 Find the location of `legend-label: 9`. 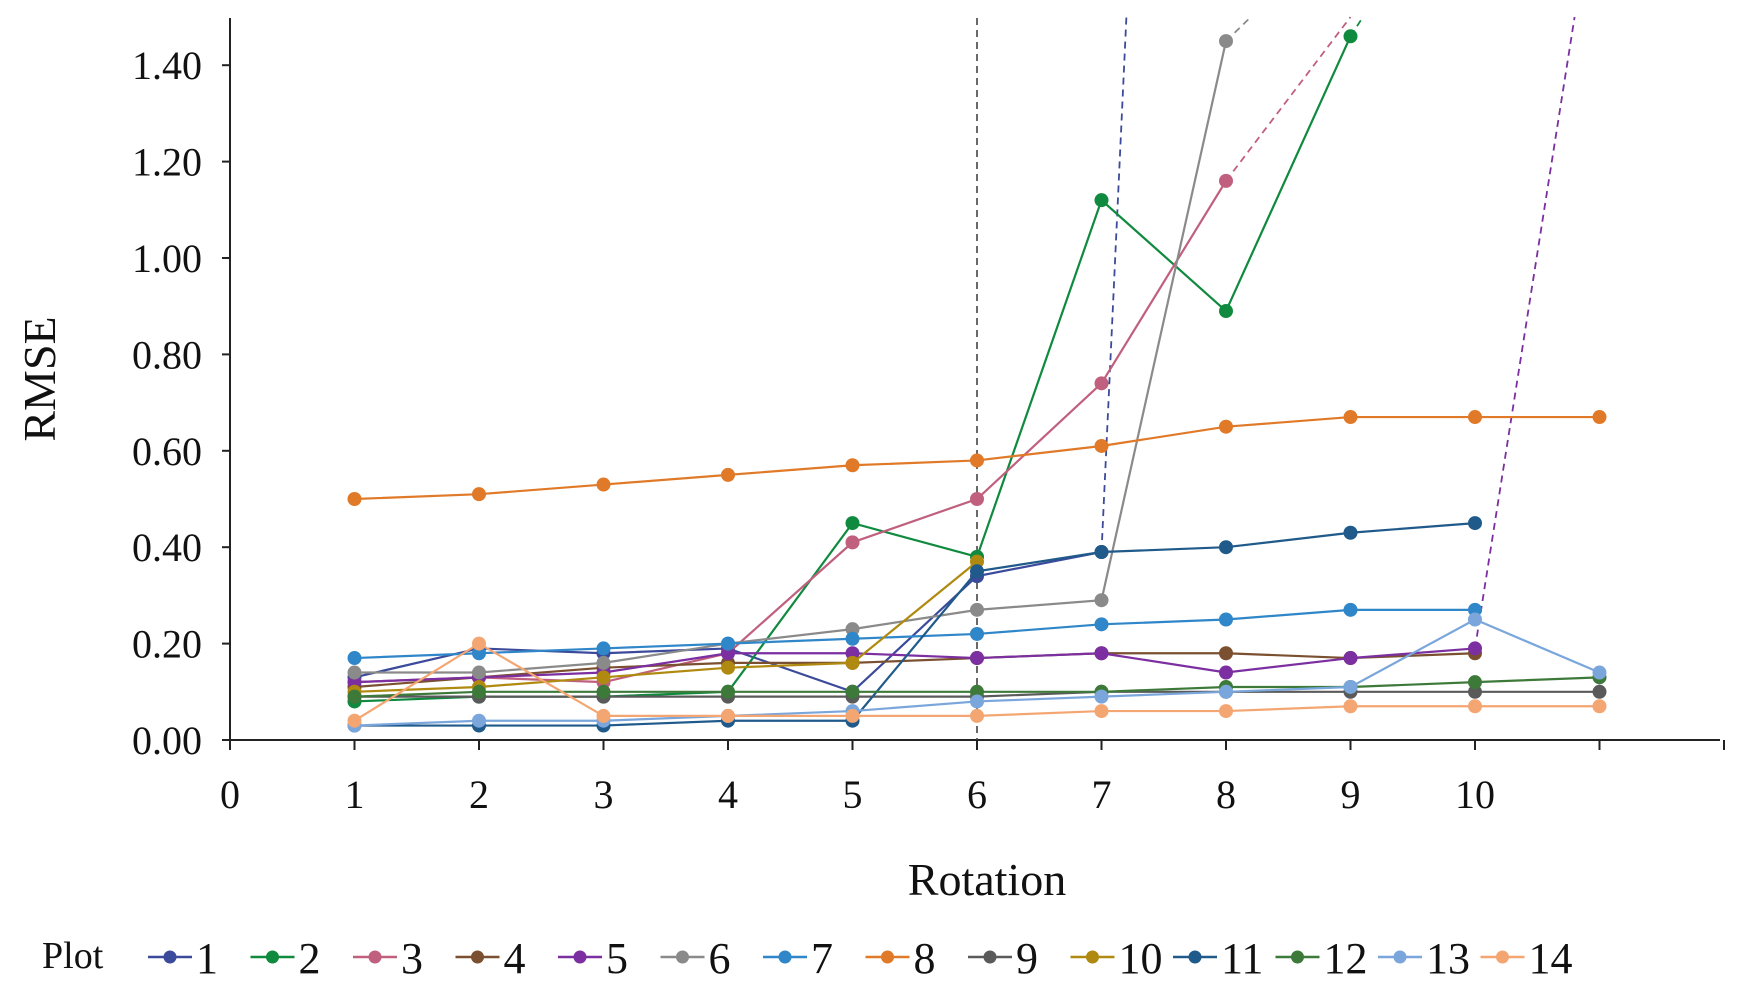

legend-label: 9 is located at coordinates (1027, 958).